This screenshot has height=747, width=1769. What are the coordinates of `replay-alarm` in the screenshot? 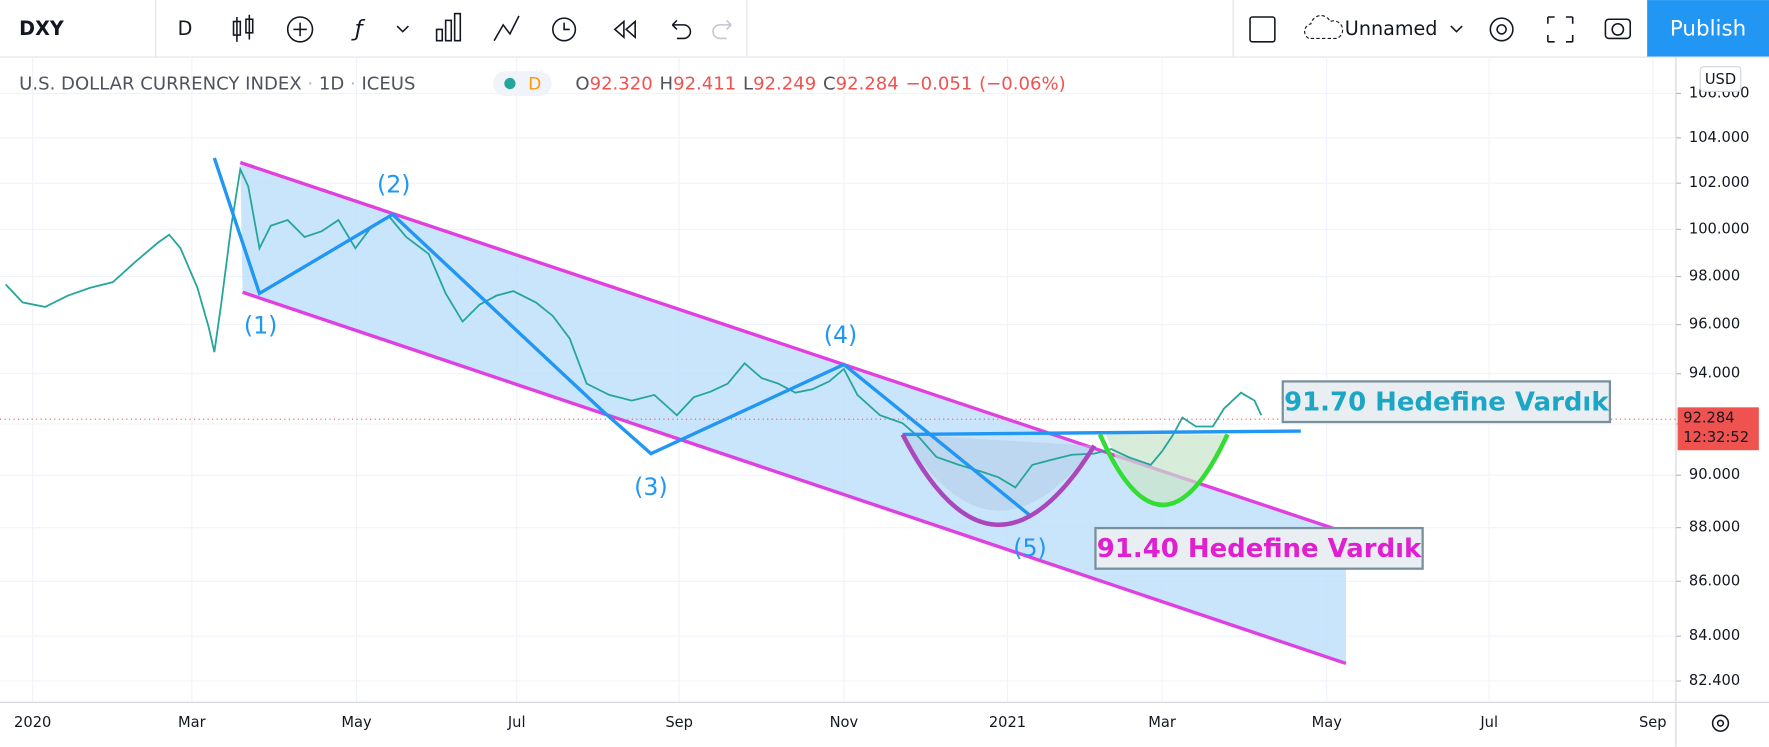 It's located at (564, 29).